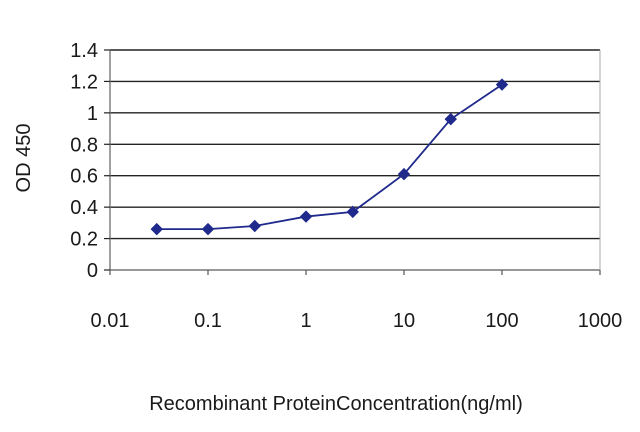 The height and width of the screenshot is (432, 640). Describe the element at coordinates (90, 161) in the screenshot. I see `y-axis-ticks: 0 0.2 0.4 0.6 0.8 1 1.2 1.4` at that location.